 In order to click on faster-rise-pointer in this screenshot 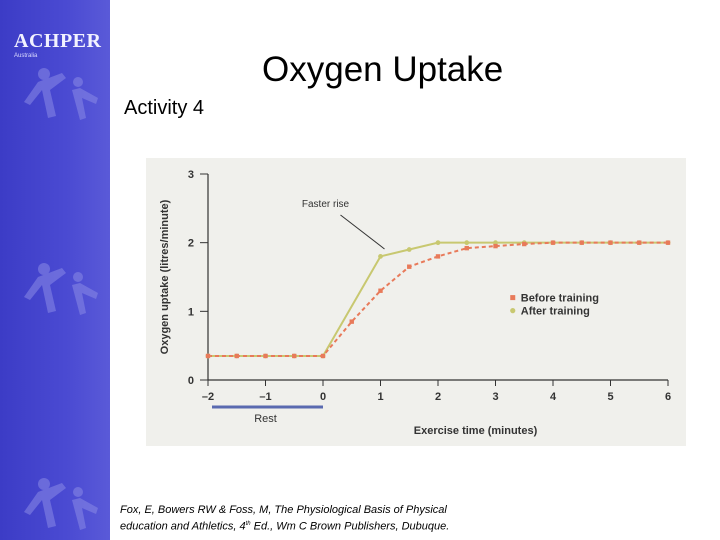, I will do `click(362, 232)`.